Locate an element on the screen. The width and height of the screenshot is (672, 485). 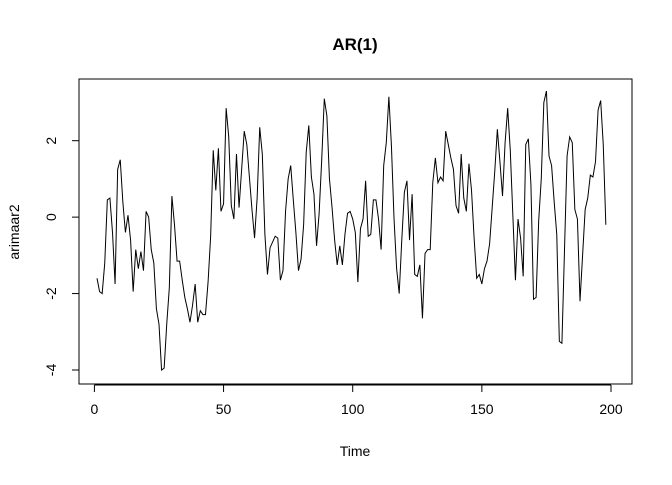
y-tick-label: -2 is located at coordinates (51, 293).